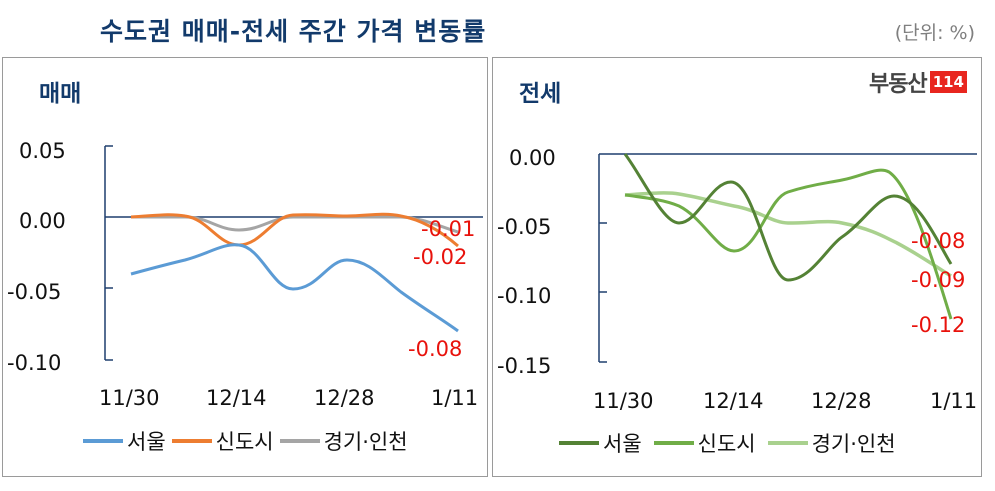 The height and width of the screenshot is (491, 995). What do you see at coordinates (448, 229) in the screenshot?
I see `end-label-gyeonggi: -0.01` at bounding box center [448, 229].